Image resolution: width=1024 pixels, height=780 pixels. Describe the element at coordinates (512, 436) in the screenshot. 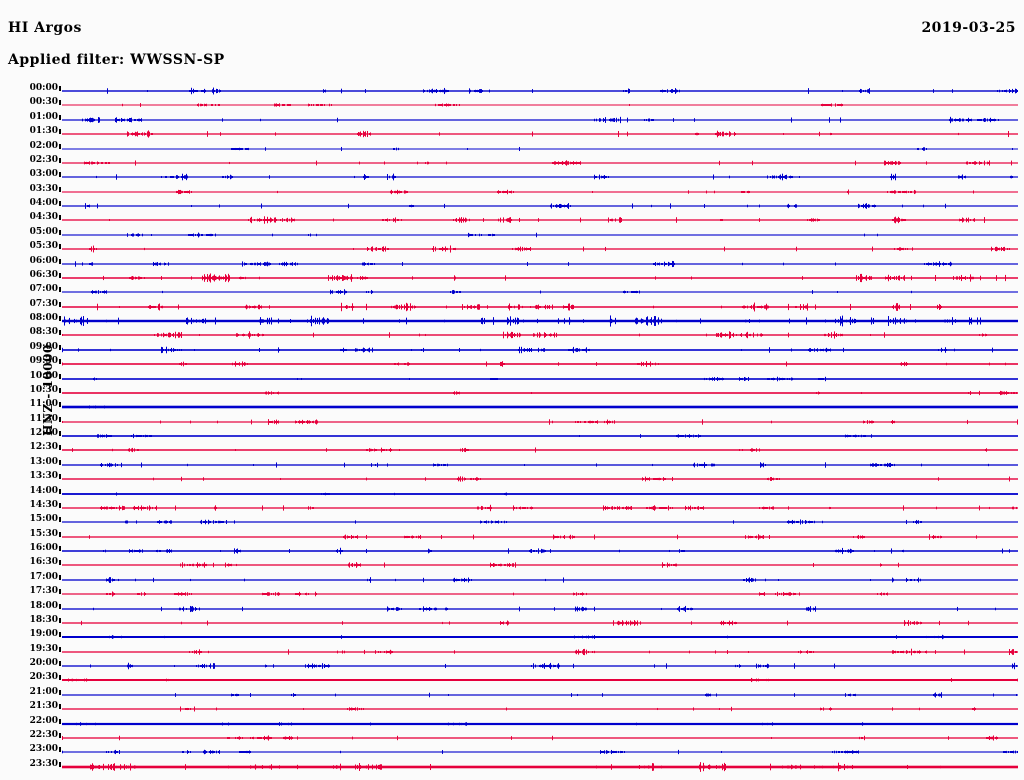

I see `trace-row: 12:00` at that location.